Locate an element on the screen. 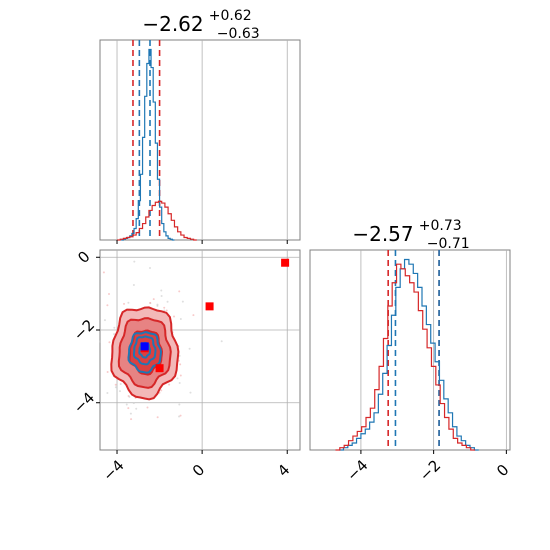 The image size is (550, 550). top-histogram-series is located at coordinates (157, 144).